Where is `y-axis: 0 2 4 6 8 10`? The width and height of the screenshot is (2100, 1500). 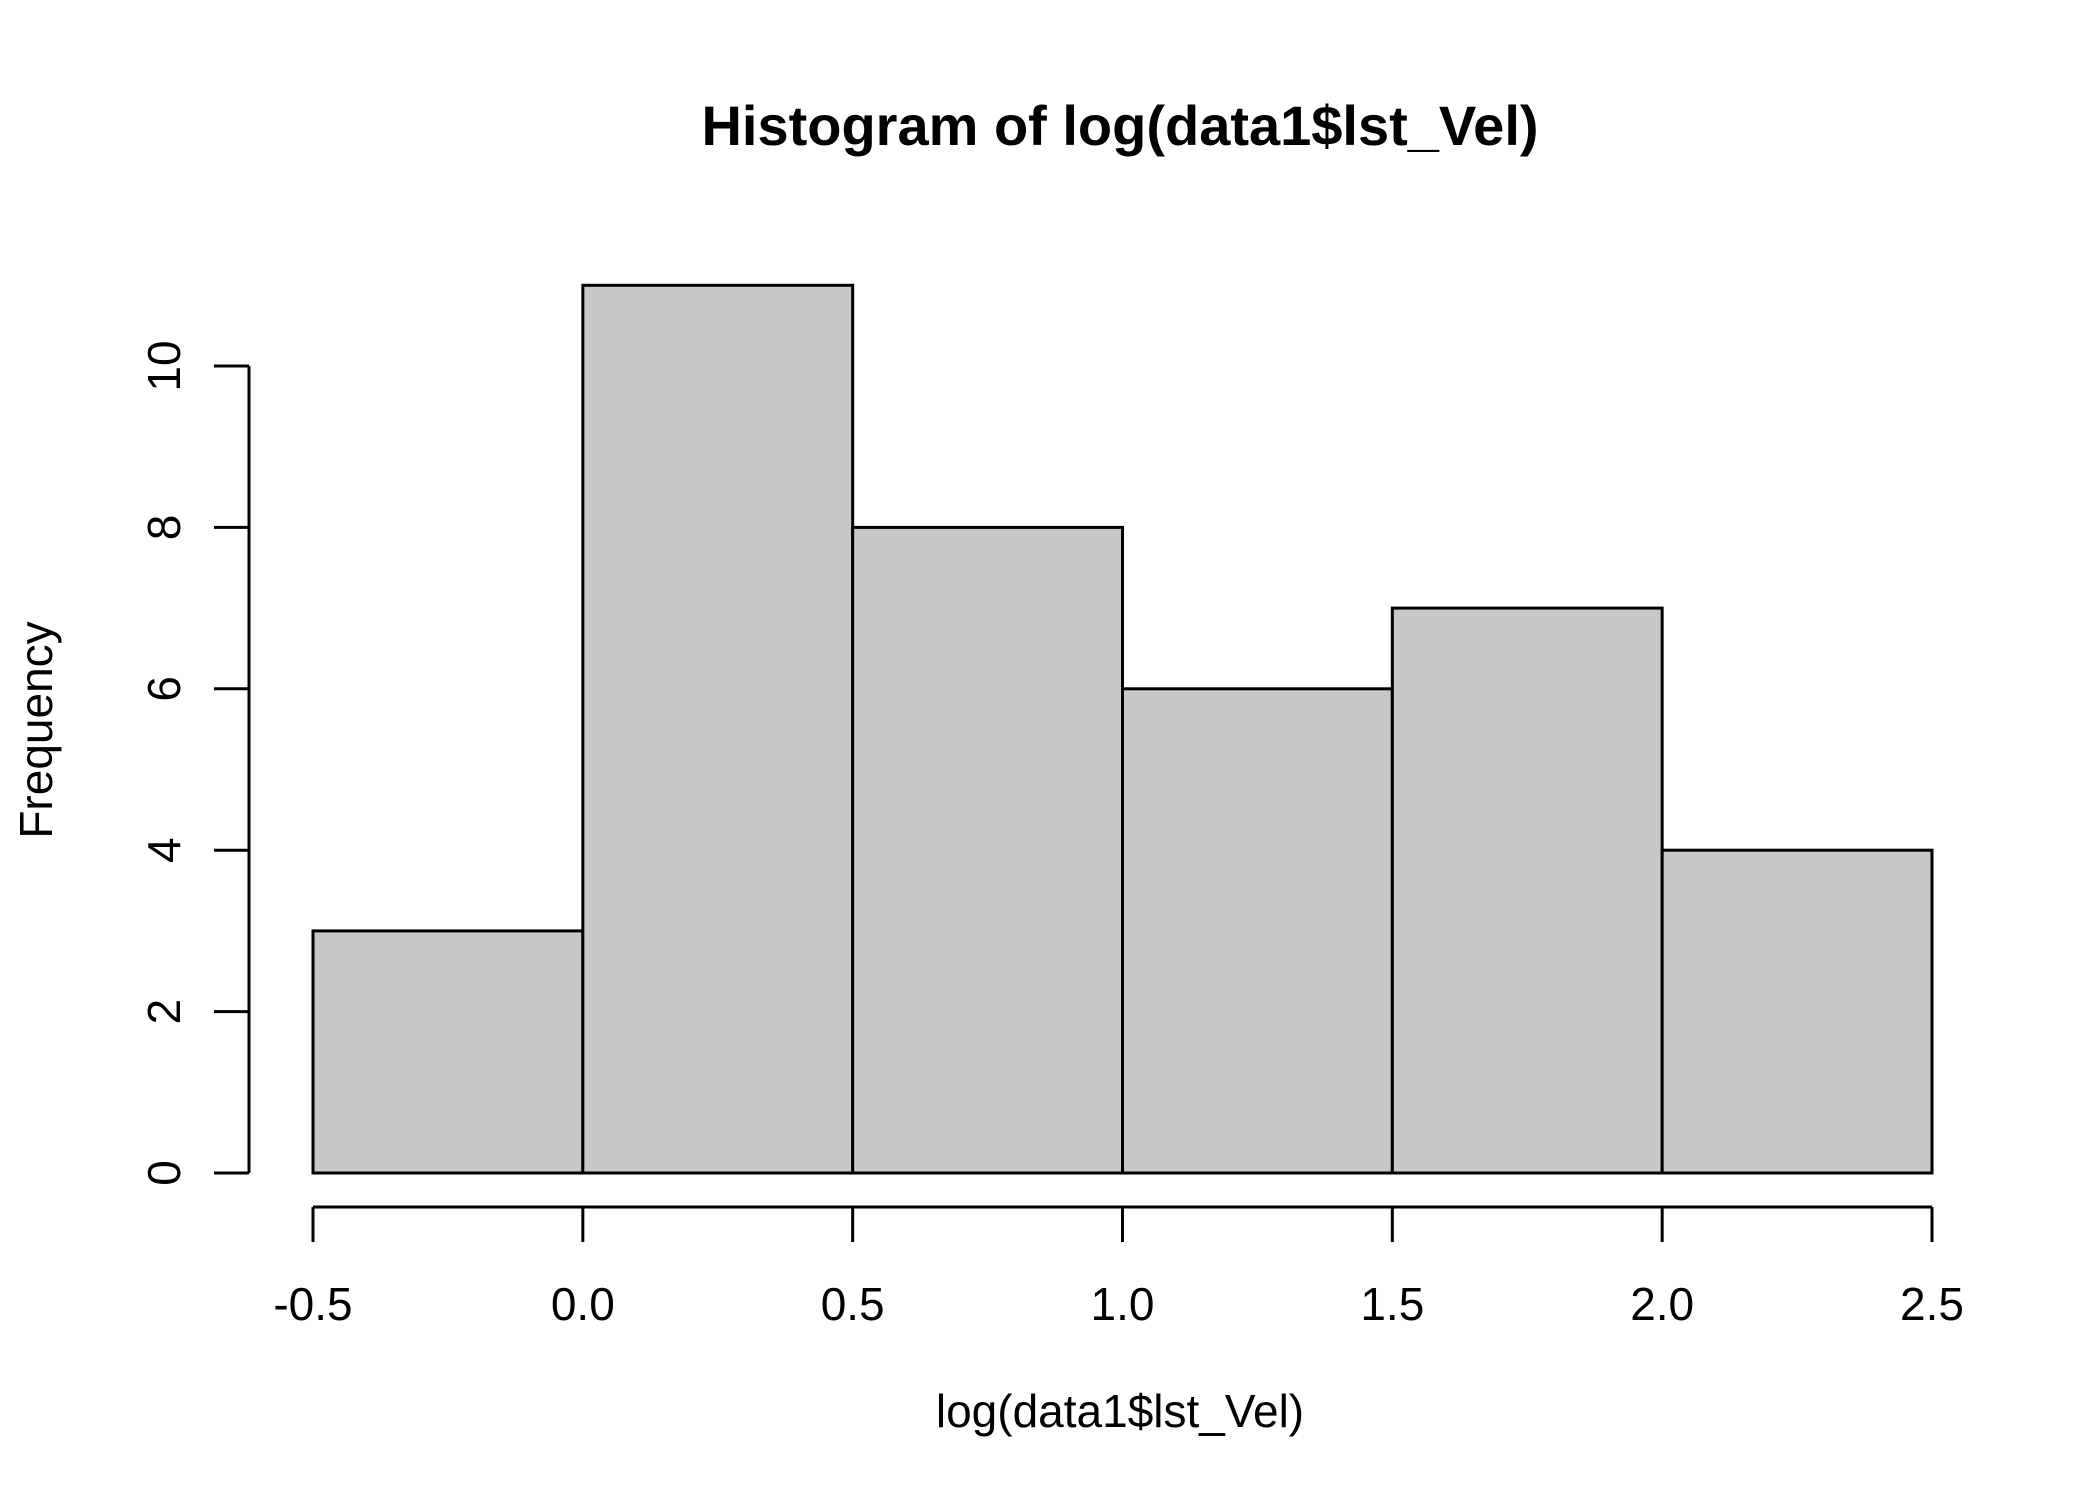 y-axis: 0 2 4 6 8 10 is located at coordinates (194, 763).